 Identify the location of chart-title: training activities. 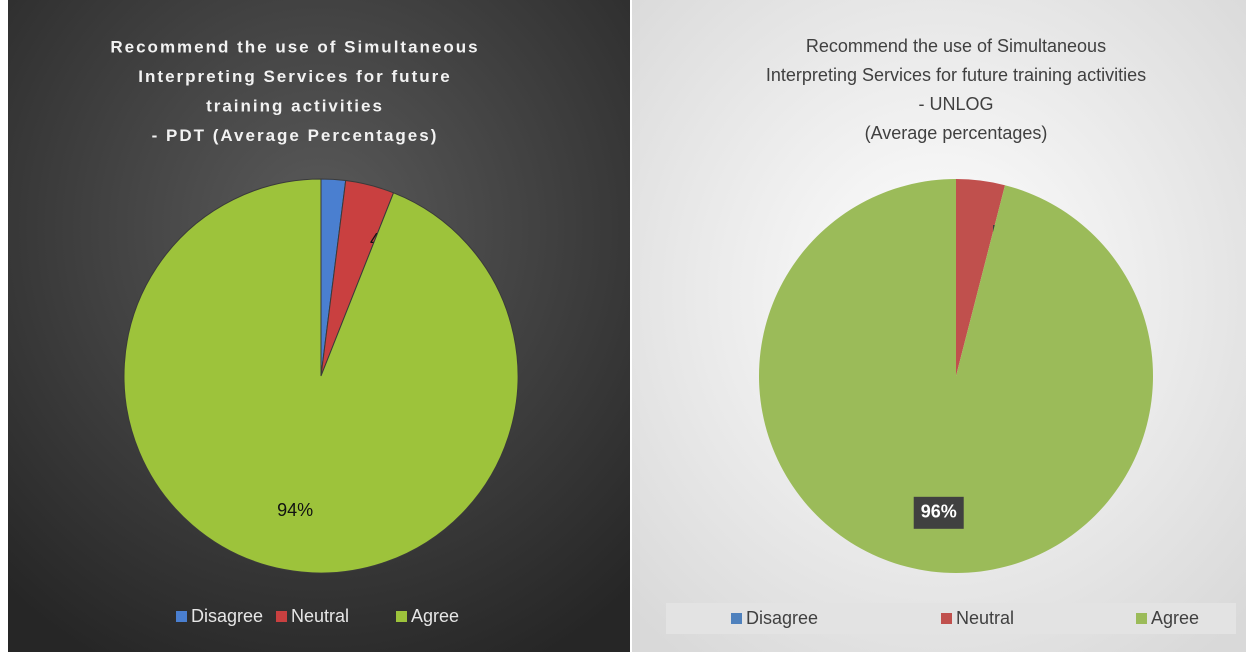
(295, 105).